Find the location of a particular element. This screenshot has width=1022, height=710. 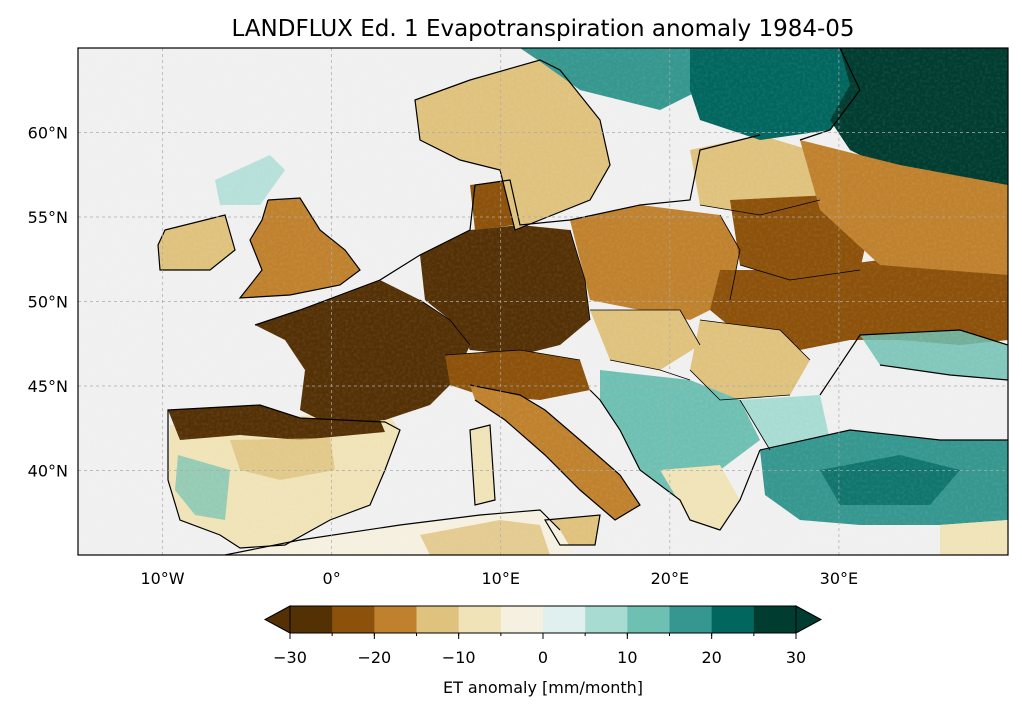

lat-tick-label: 50°N is located at coordinates (48, 302).